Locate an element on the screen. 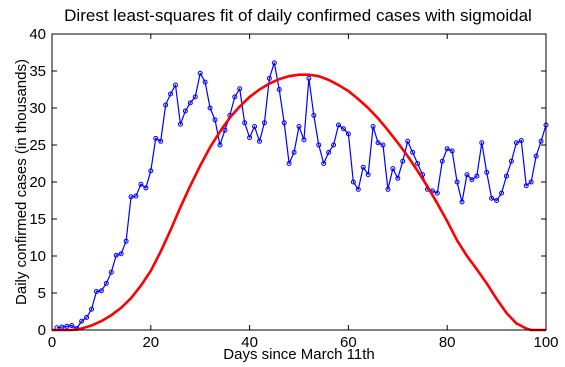 The width and height of the screenshot is (565, 367). y-tick-label: 10 is located at coordinates (37, 256).